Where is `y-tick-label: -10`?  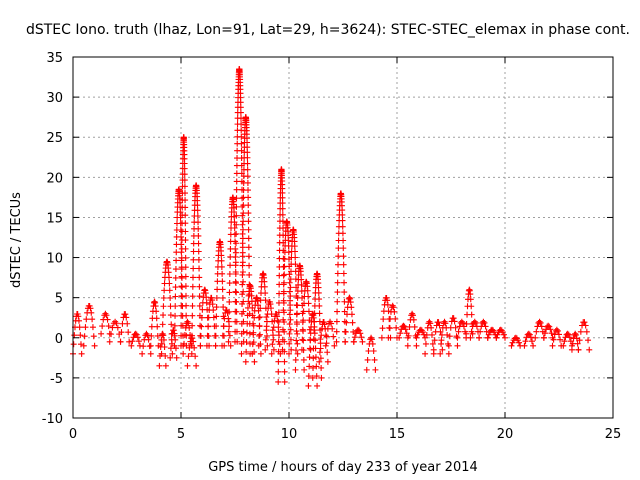 y-tick-label: -10 is located at coordinates (52, 419).